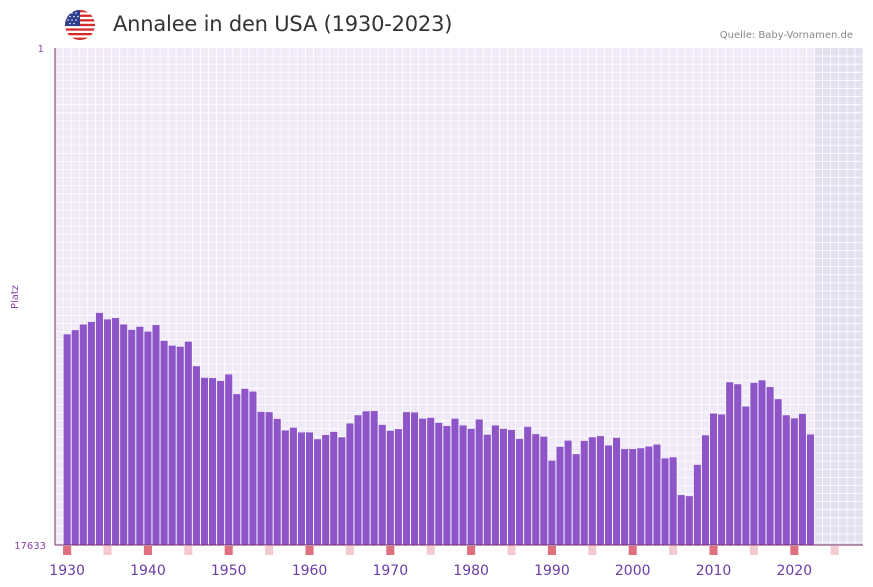 The height and width of the screenshot is (587, 873). Describe the element at coordinates (67, 550) in the screenshot. I see `decade-marker-1930` at that location.